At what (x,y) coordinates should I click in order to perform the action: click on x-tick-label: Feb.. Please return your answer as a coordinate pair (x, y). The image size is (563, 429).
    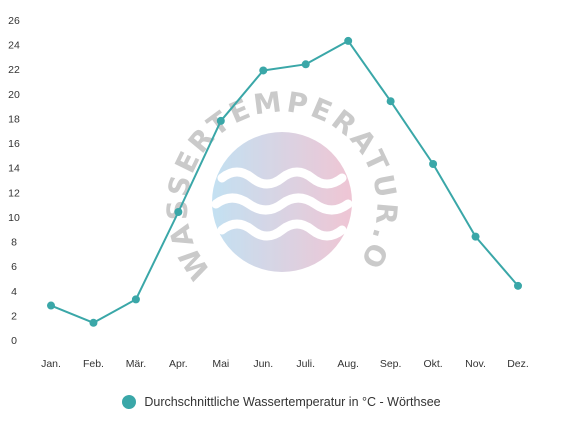
    Looking at the image, I should click on (93, 364).